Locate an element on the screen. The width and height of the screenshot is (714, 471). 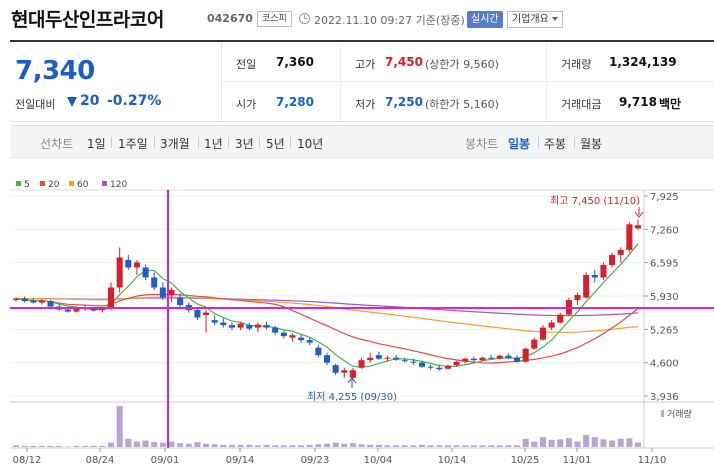
period-10y: 10년 is located at coordinates (310, 144).